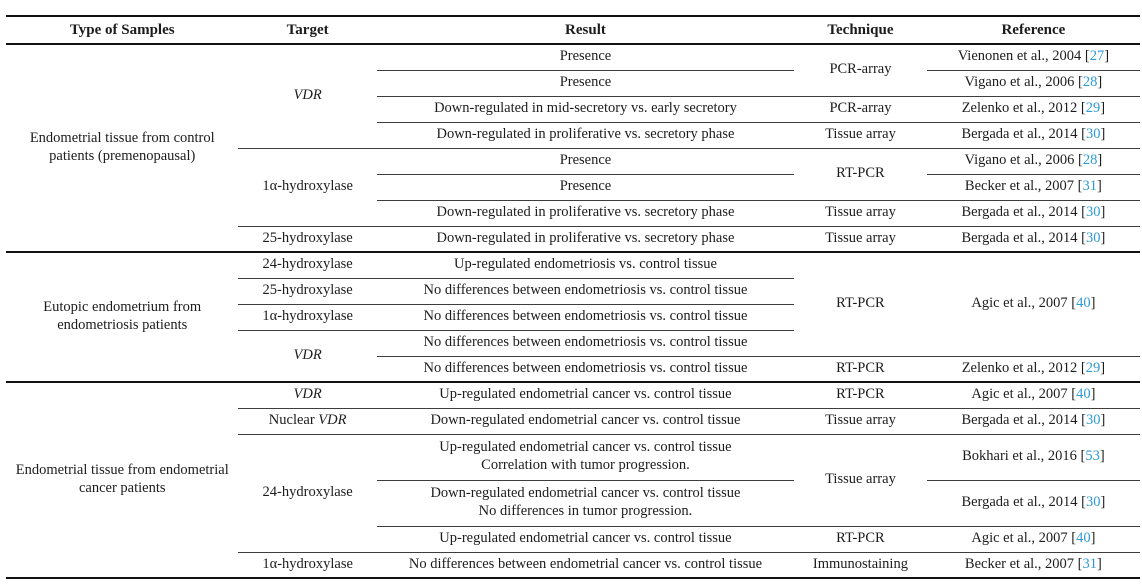 Image resolution: width=1142 pixels, height=585 pixels. What do you see at coordinates (1033, 109) in the screenshot?
I see `reference-cell: Zelenko et al., 2012 [29]` at bounding box center [1033, 109].